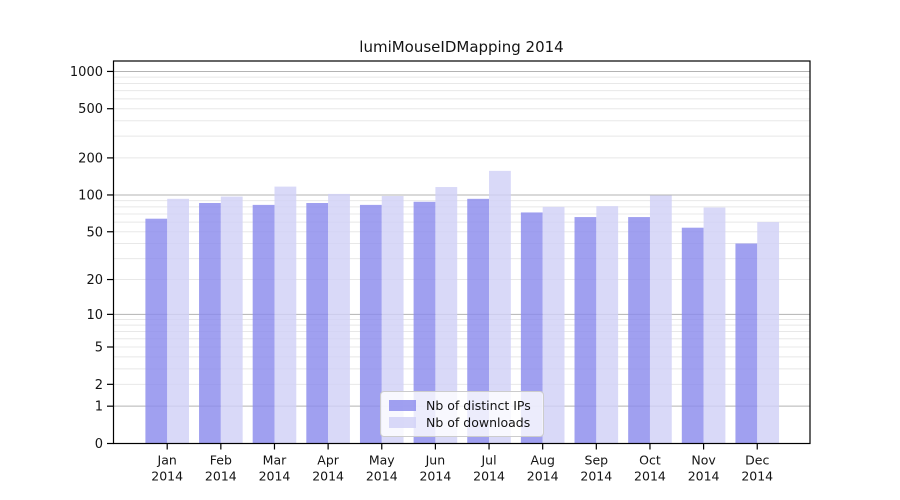 The height and width of the screenshot is (500, 900). I want to click on x-tick-label: Jan 2014, so click(167, 468).